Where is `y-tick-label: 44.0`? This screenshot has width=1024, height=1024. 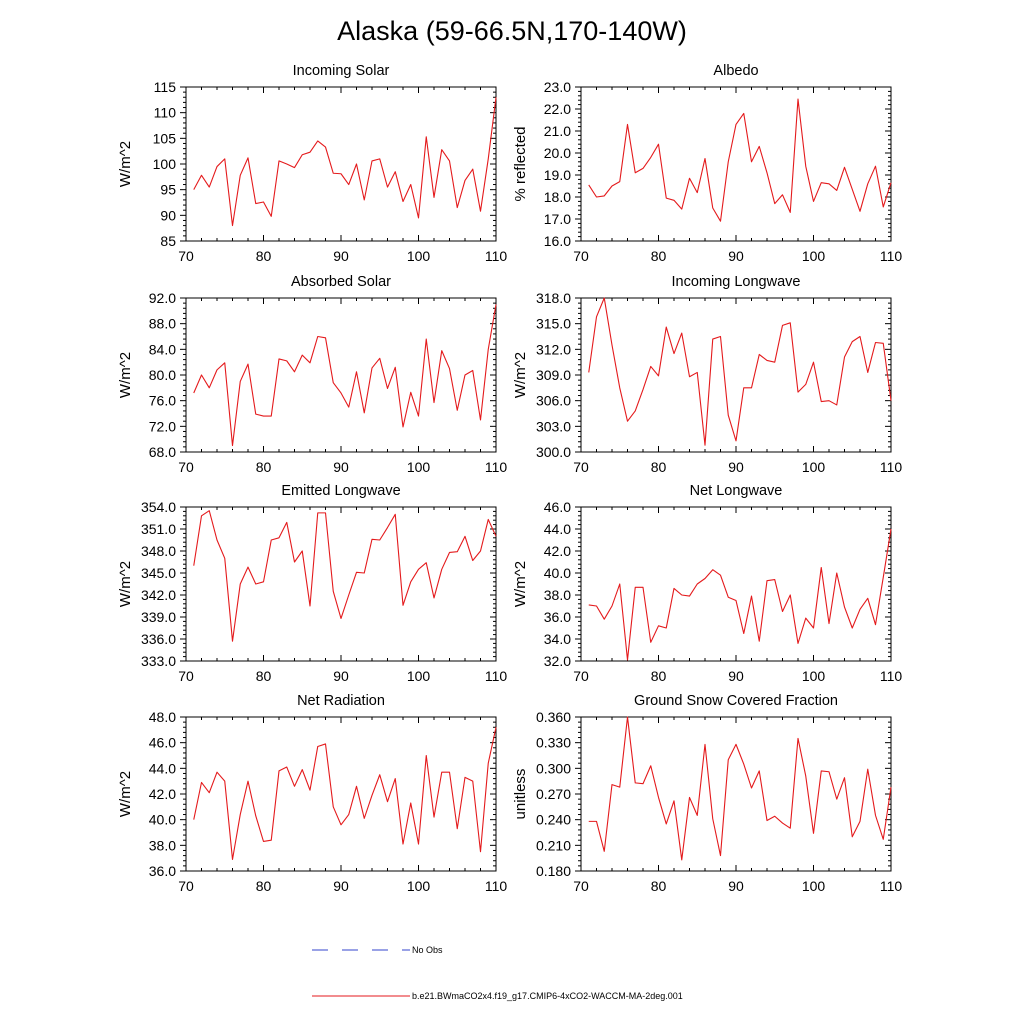
y-tick-label: 44.0 is located at coordinates (557, 529).